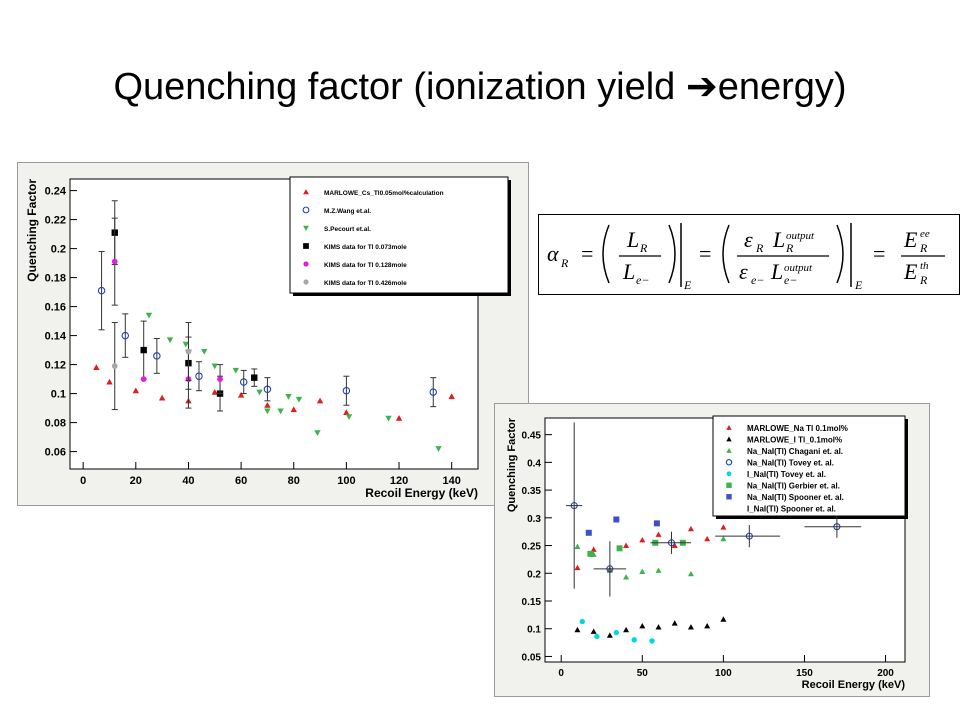 This screenshot has height=720, width=960. Describe the element at coordinates (136, 481) in the screenshot. I see `x-tick-label: 20` at that location.